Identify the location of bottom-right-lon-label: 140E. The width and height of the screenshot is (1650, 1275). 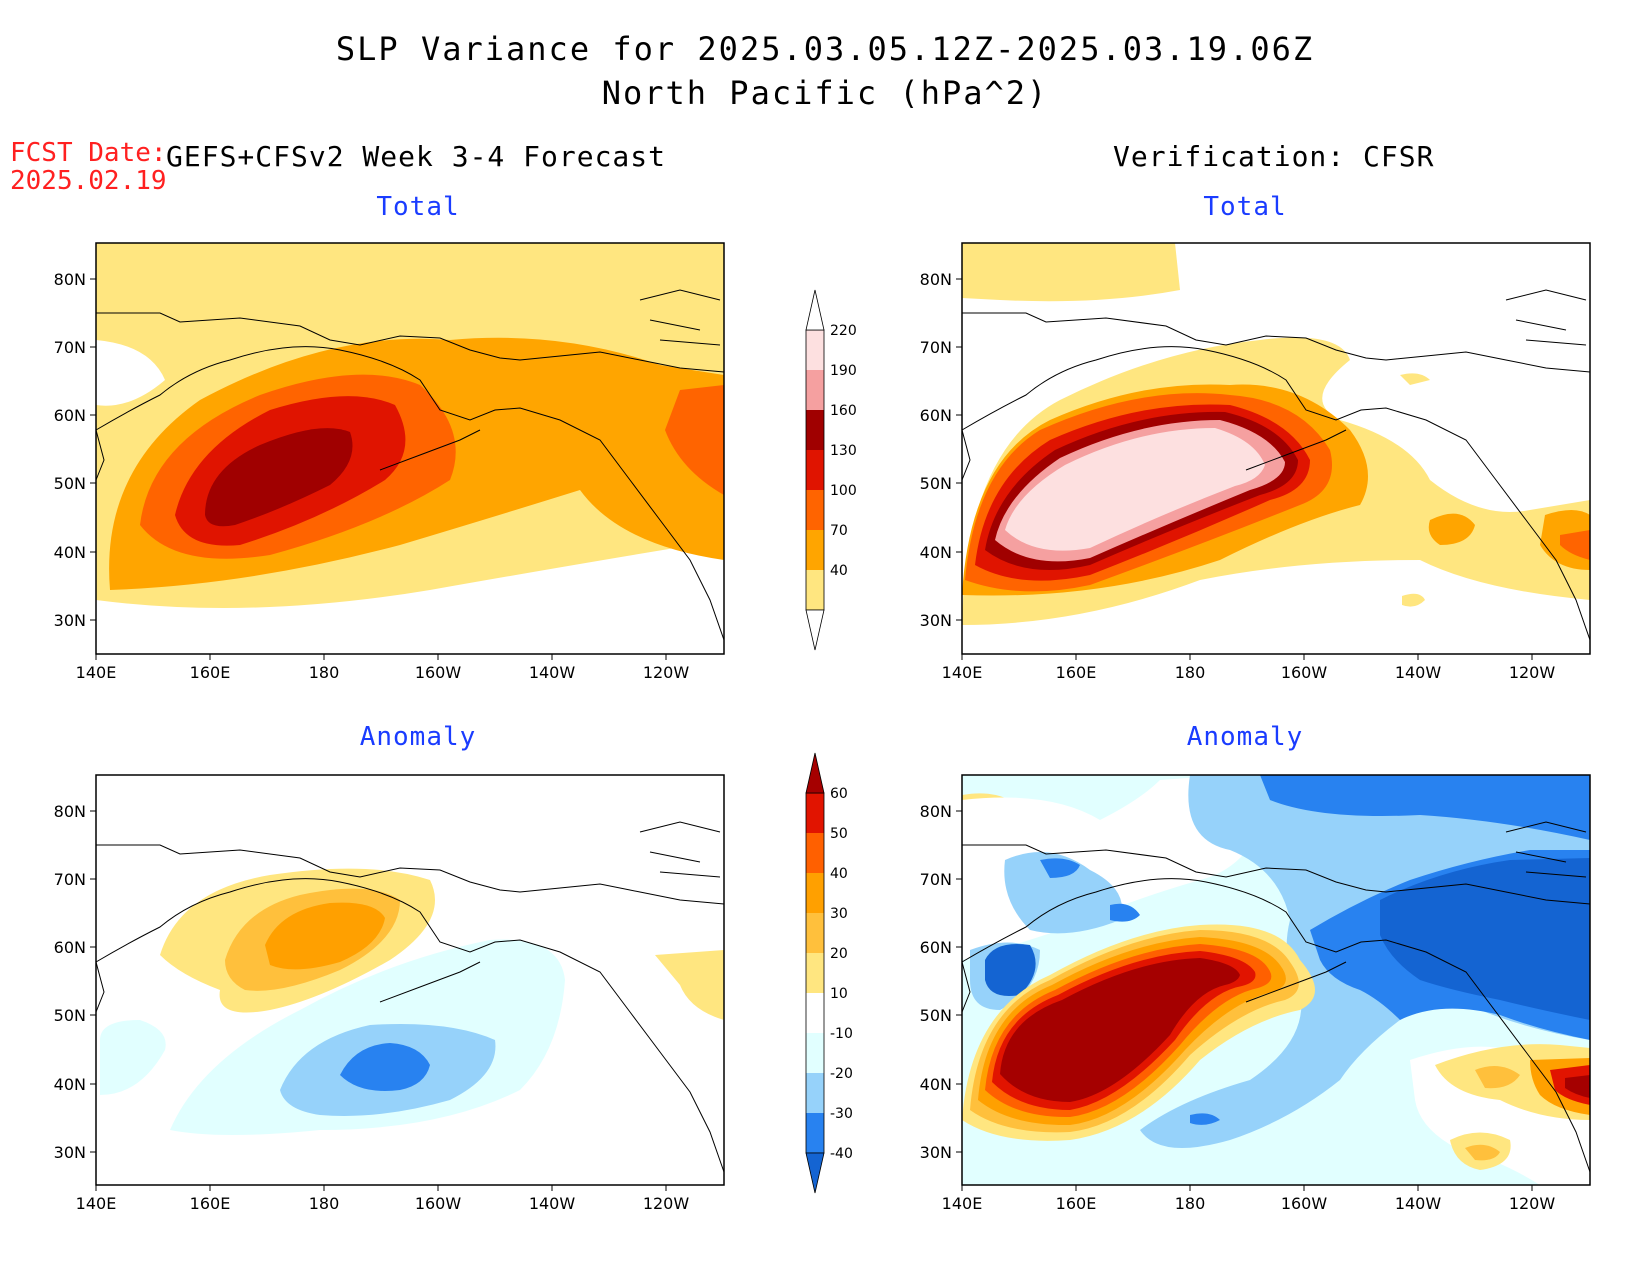
(962, 1203).